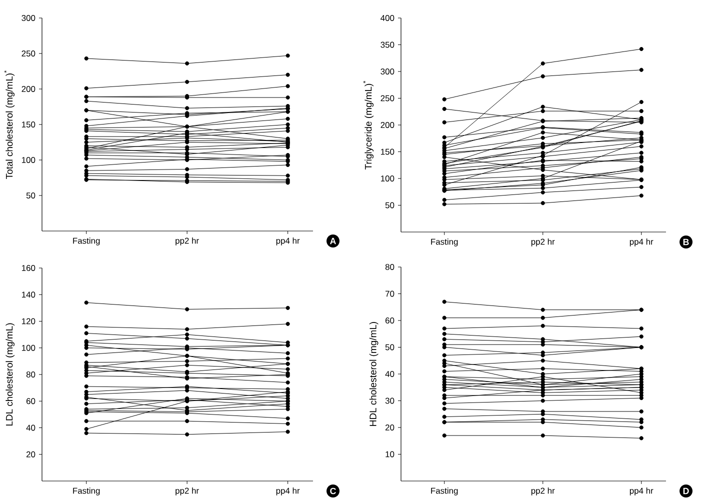 The image size is (706, 501). What do you see at coordinates (368, 125) in the screenshot?
I see `y-axis-title: Triglyceride (mg/mL)$^{*}$` at bounding box center [368, 125].